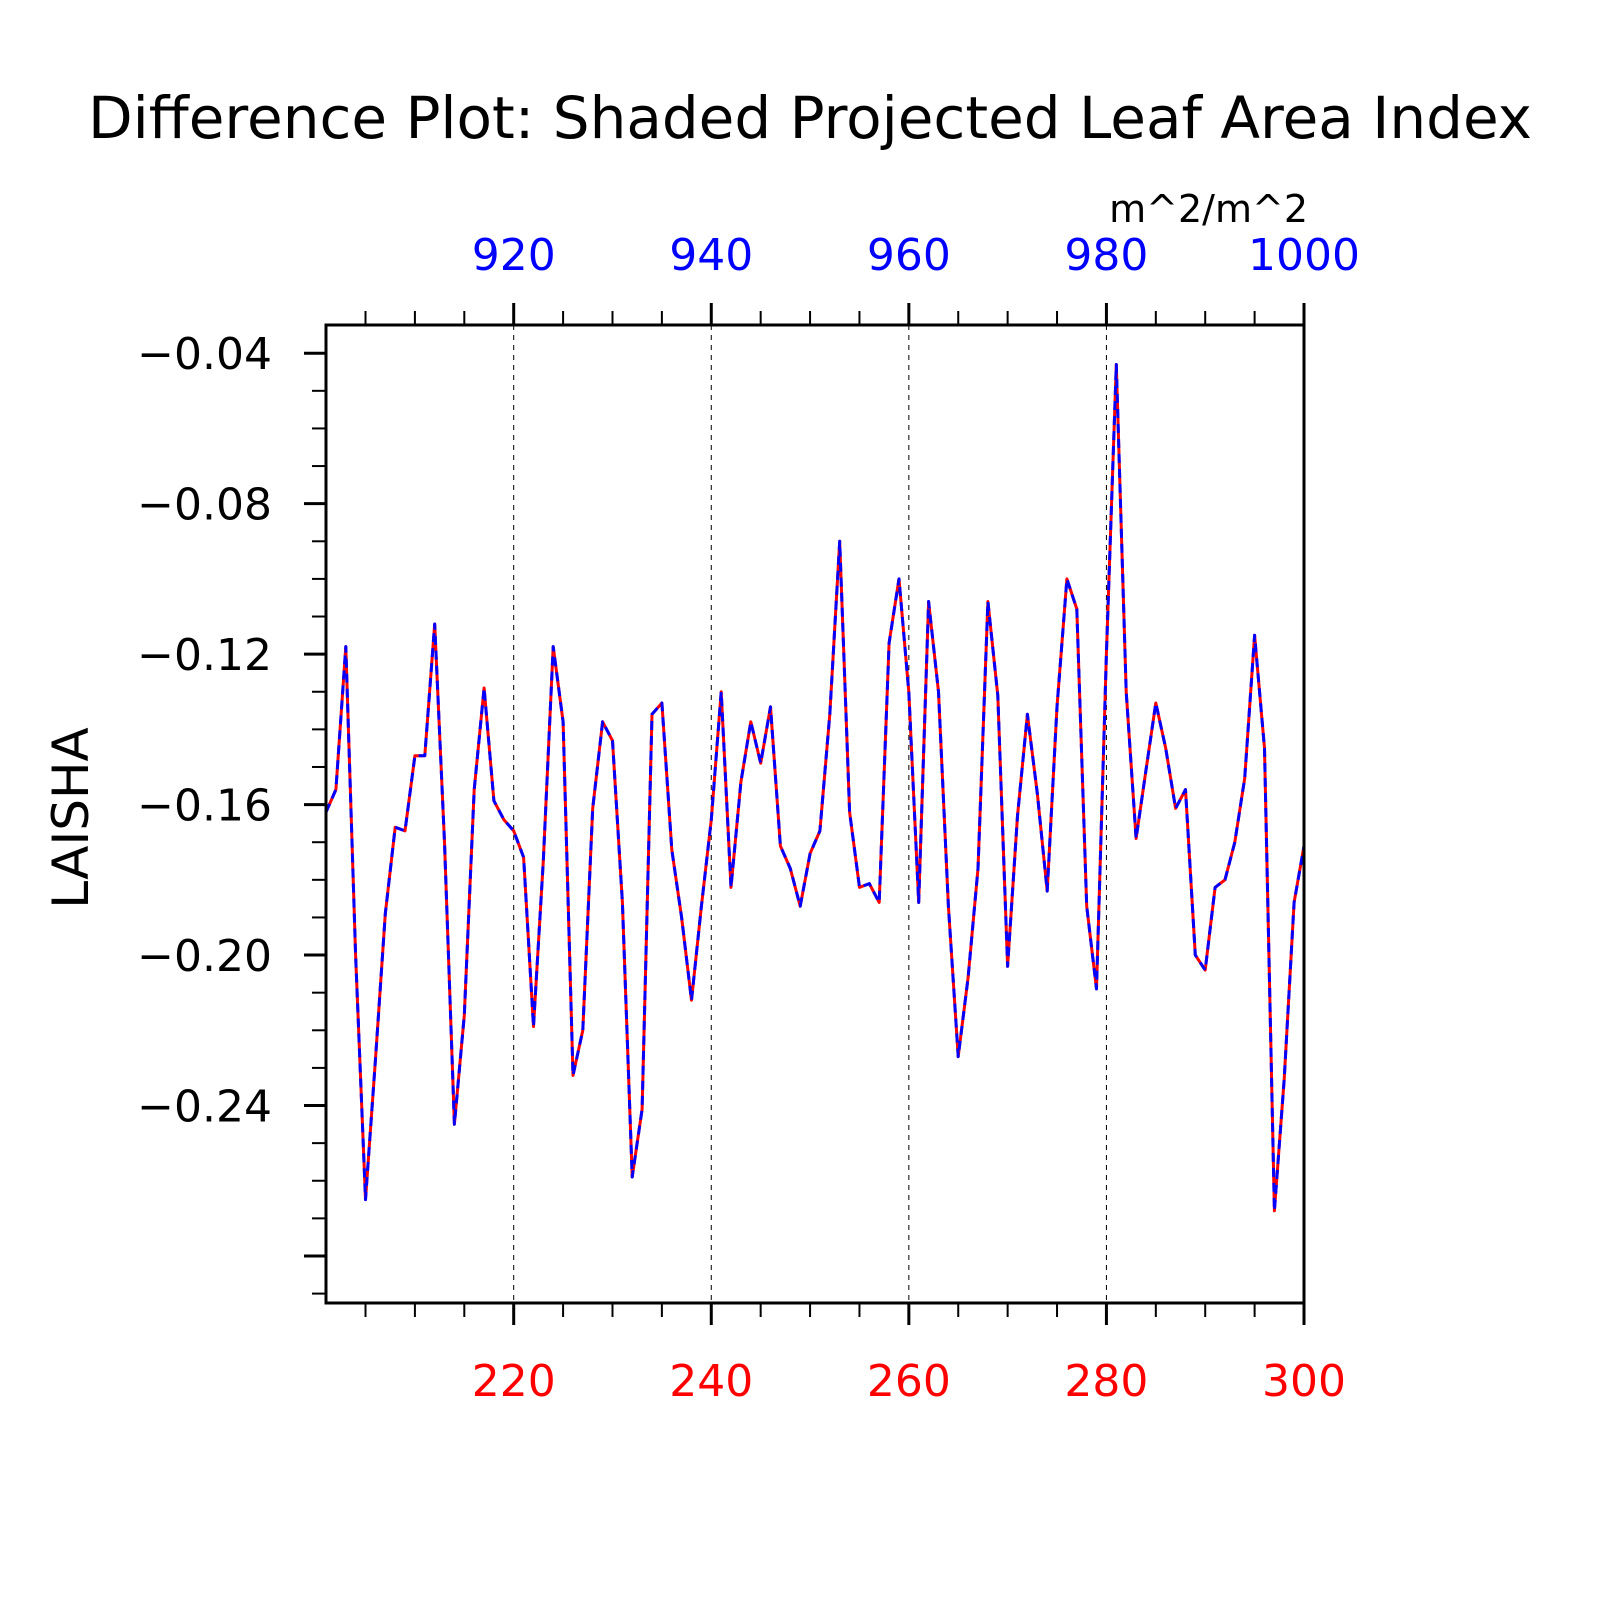 Image resolution: width=1620 pixels, height=1620 pixels. Describe the element at coordinates (71, 818) in the screenshot. I see `y-axis-label: LAISHA` at that location.